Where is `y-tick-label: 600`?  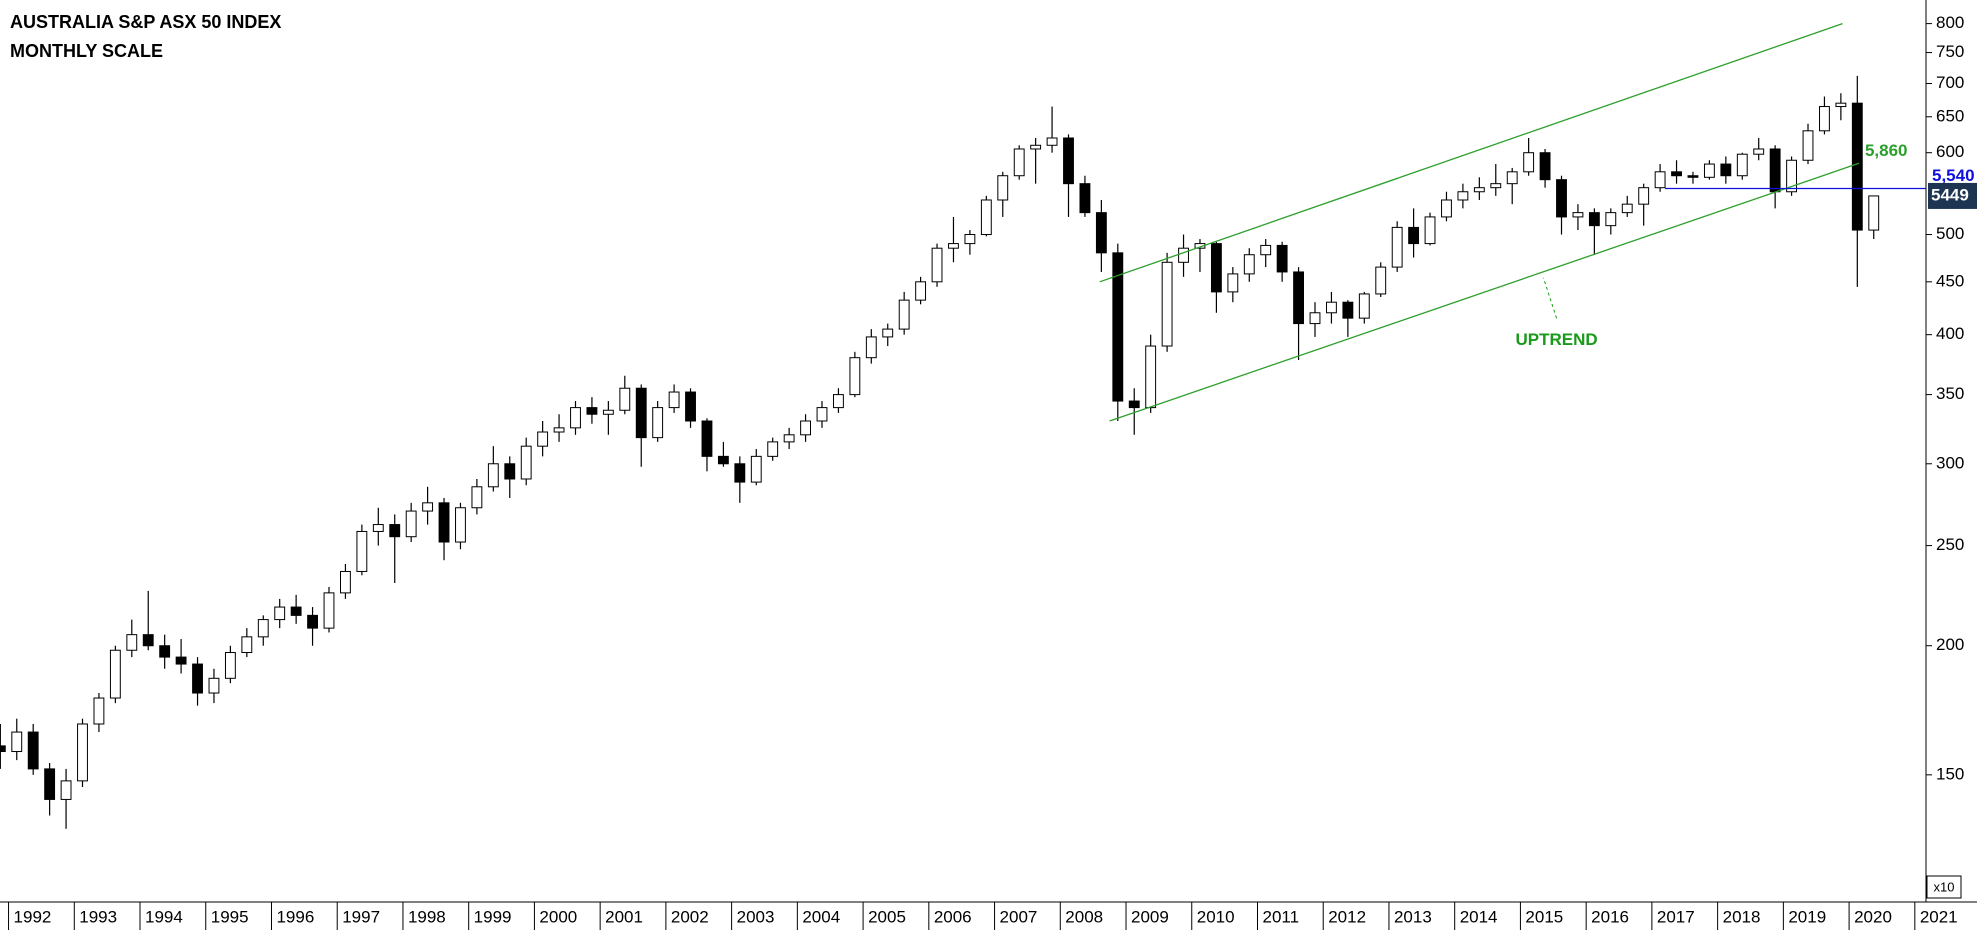 y-tick-label: 600 is located at coordinates (1950, 151).